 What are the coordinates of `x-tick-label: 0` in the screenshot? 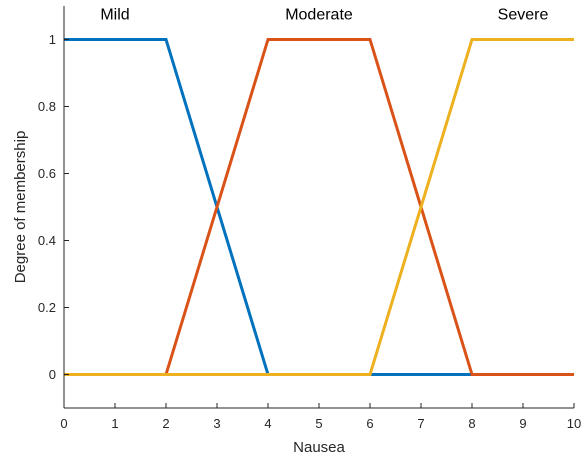 It's located at (63, 423).